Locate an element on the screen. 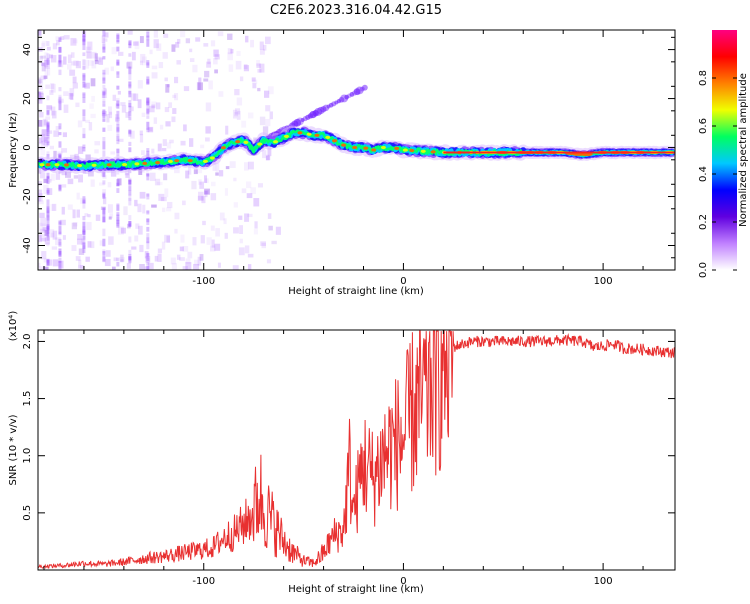 The height and width of the screenshot is (604, 750). colorbar-label: Normalized spectral amplitude is located at coordinates (743, 150).